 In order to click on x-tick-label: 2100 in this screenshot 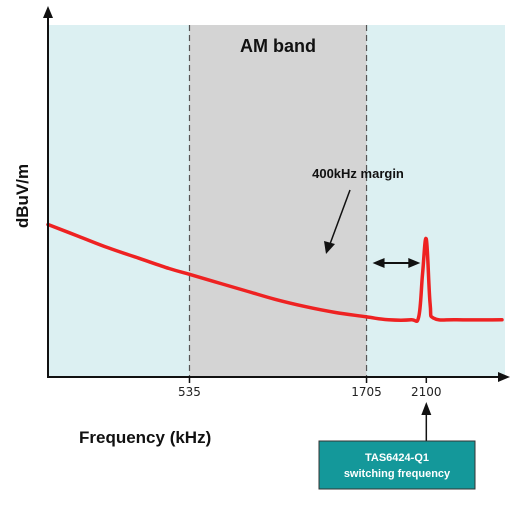, I will do `click(426, 392)`.